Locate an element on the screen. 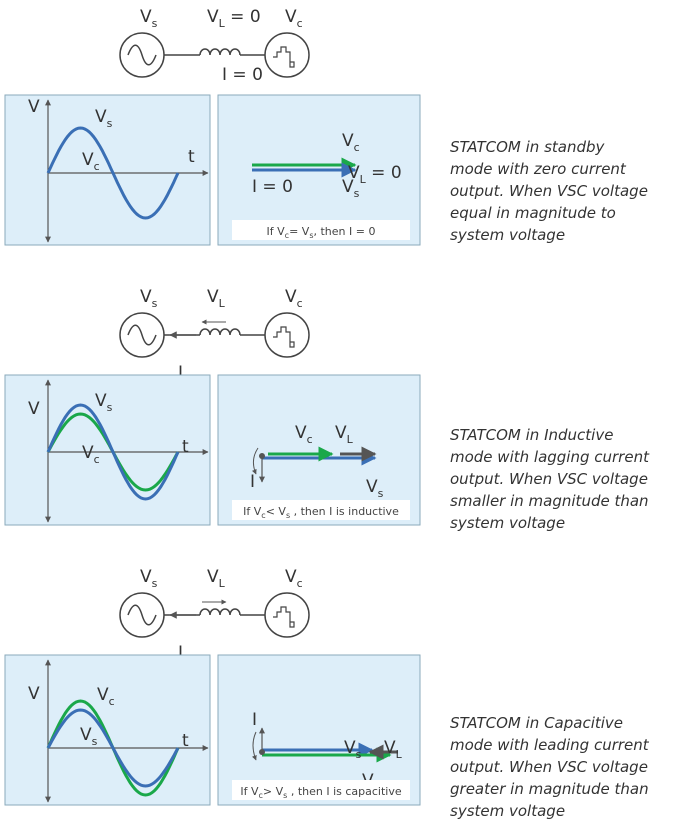 Image resolution: width=700 pixels, height=831 pixels. description-line: mode with zero current is located at coordinates (538, 169).